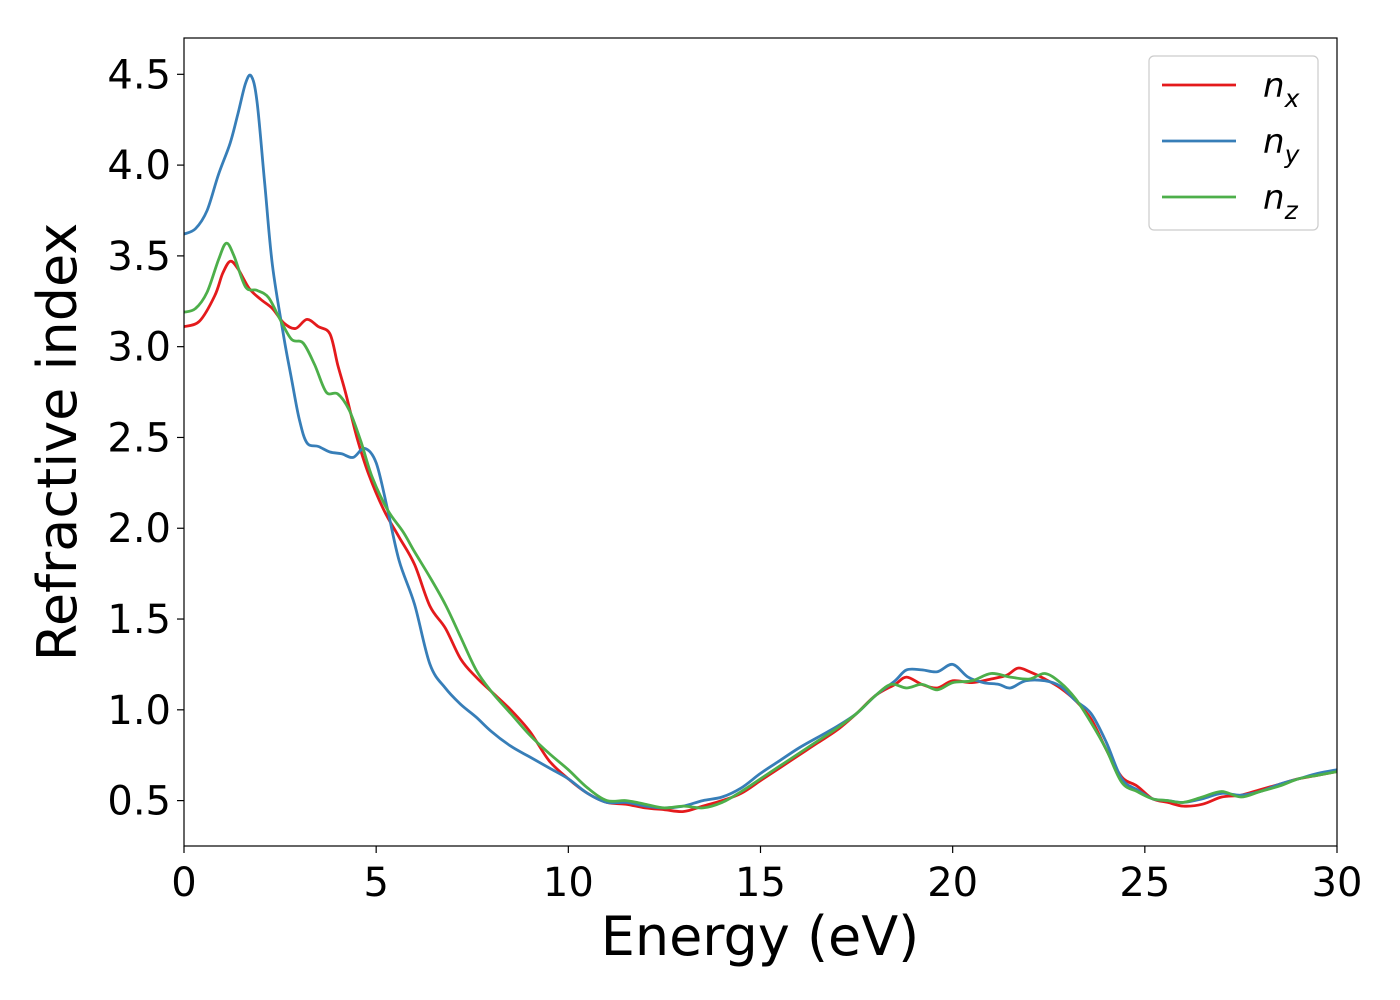 Image resolution: width=1400 pixels, height=1000 pixels. I want to click on y-tick-label: 1.0, so click(139, 711).